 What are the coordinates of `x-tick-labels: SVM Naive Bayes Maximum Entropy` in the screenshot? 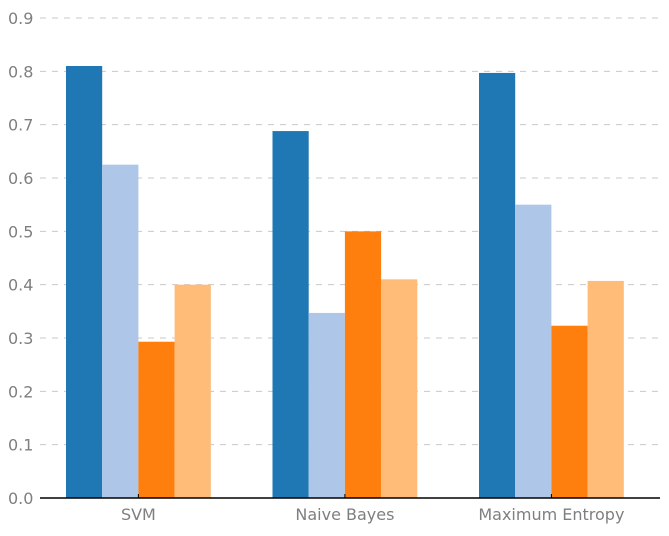 It's located at (373, 514).